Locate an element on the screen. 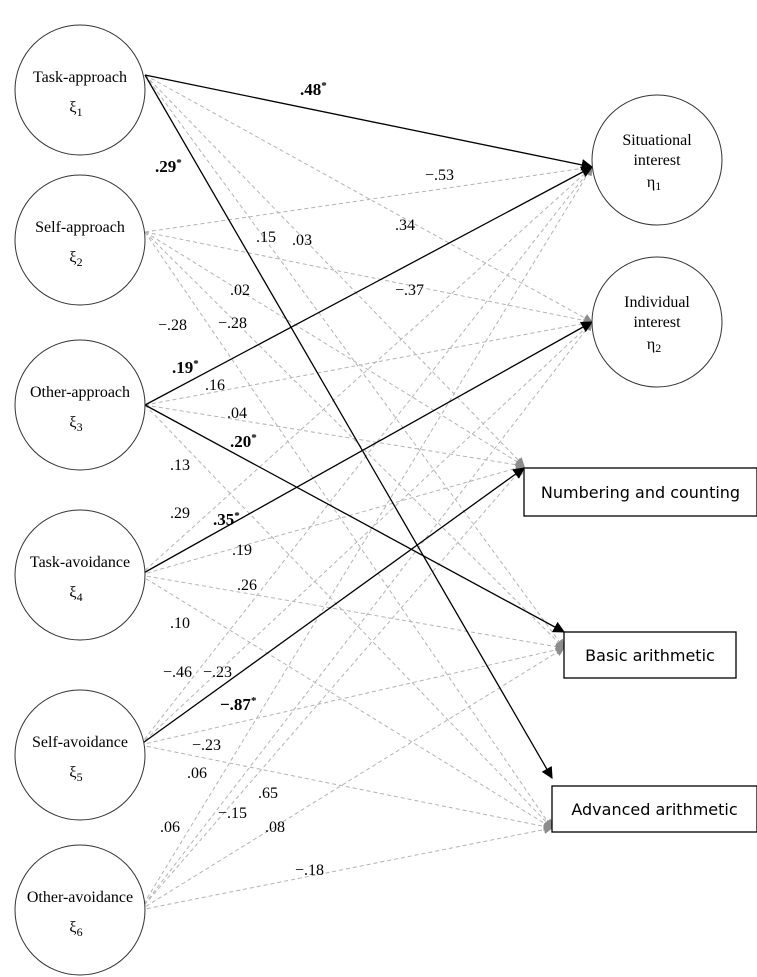 This screenshot has height=977, width=757. interest-symbol: η1 is located at coordinates (654, 183).